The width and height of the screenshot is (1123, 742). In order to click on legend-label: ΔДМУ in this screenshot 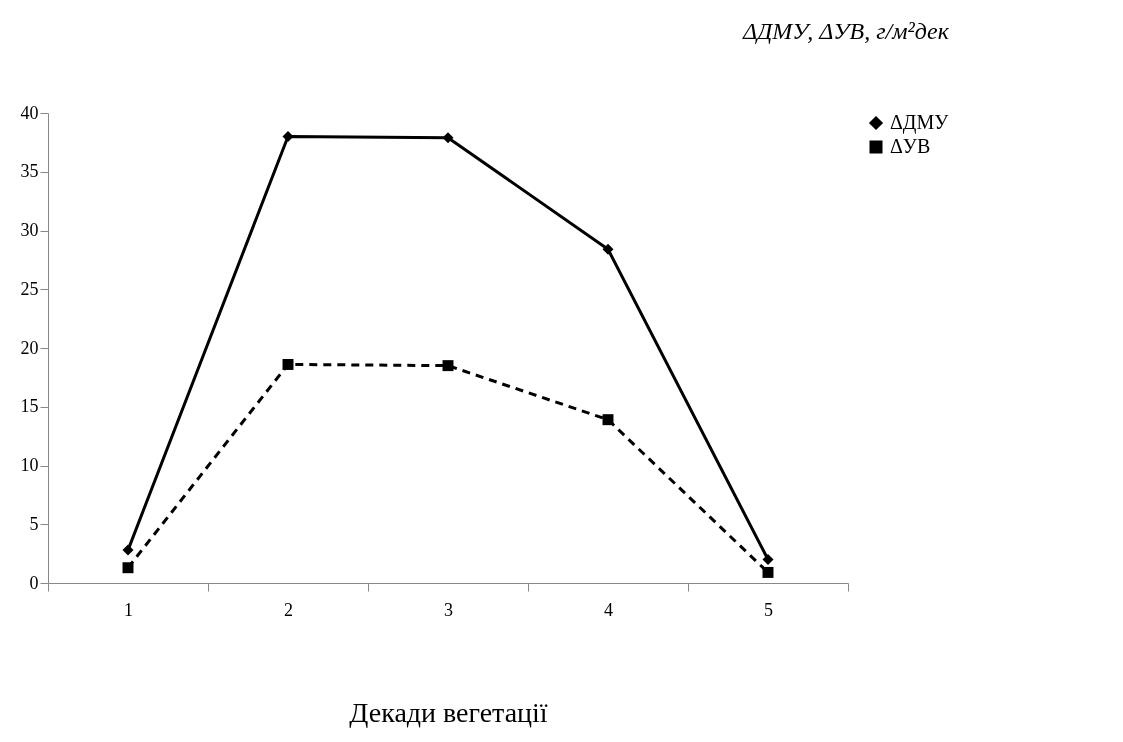, I will do `click(920, 122)`.